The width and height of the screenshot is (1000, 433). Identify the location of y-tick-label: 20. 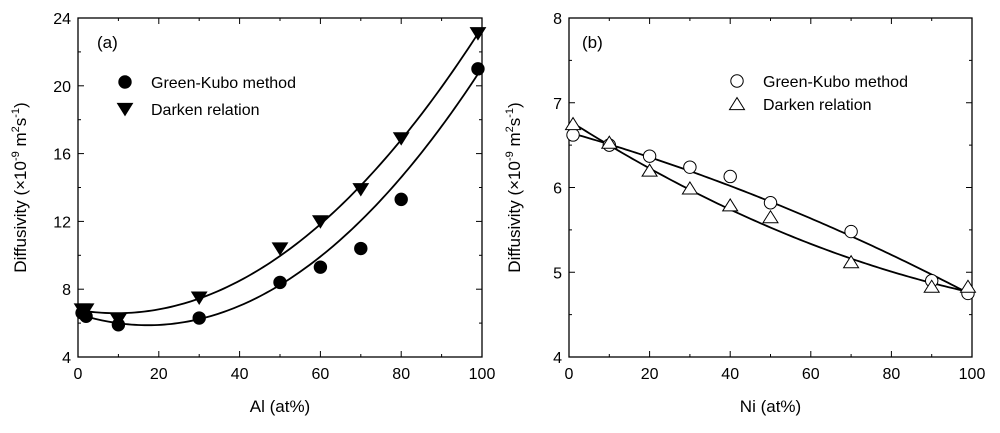
(62, 87).